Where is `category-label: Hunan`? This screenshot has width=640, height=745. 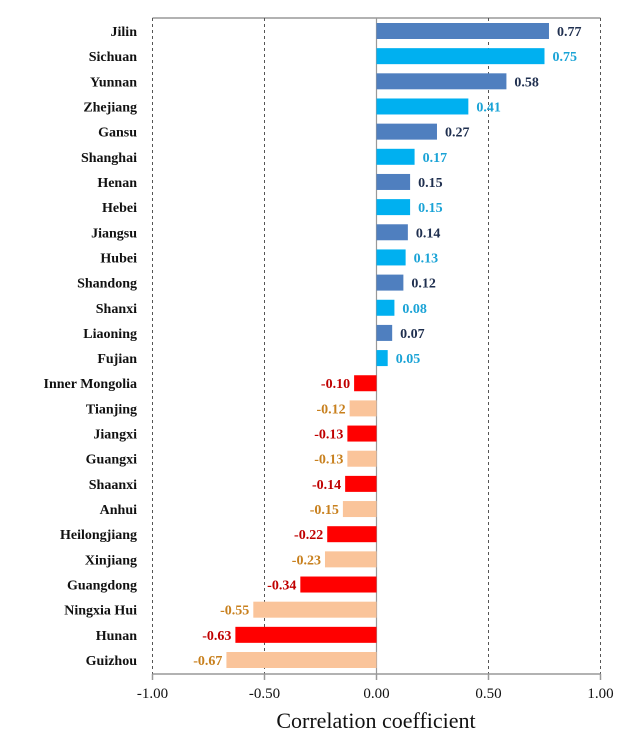 category-label: Hunan is located at coordinates (116, 636).